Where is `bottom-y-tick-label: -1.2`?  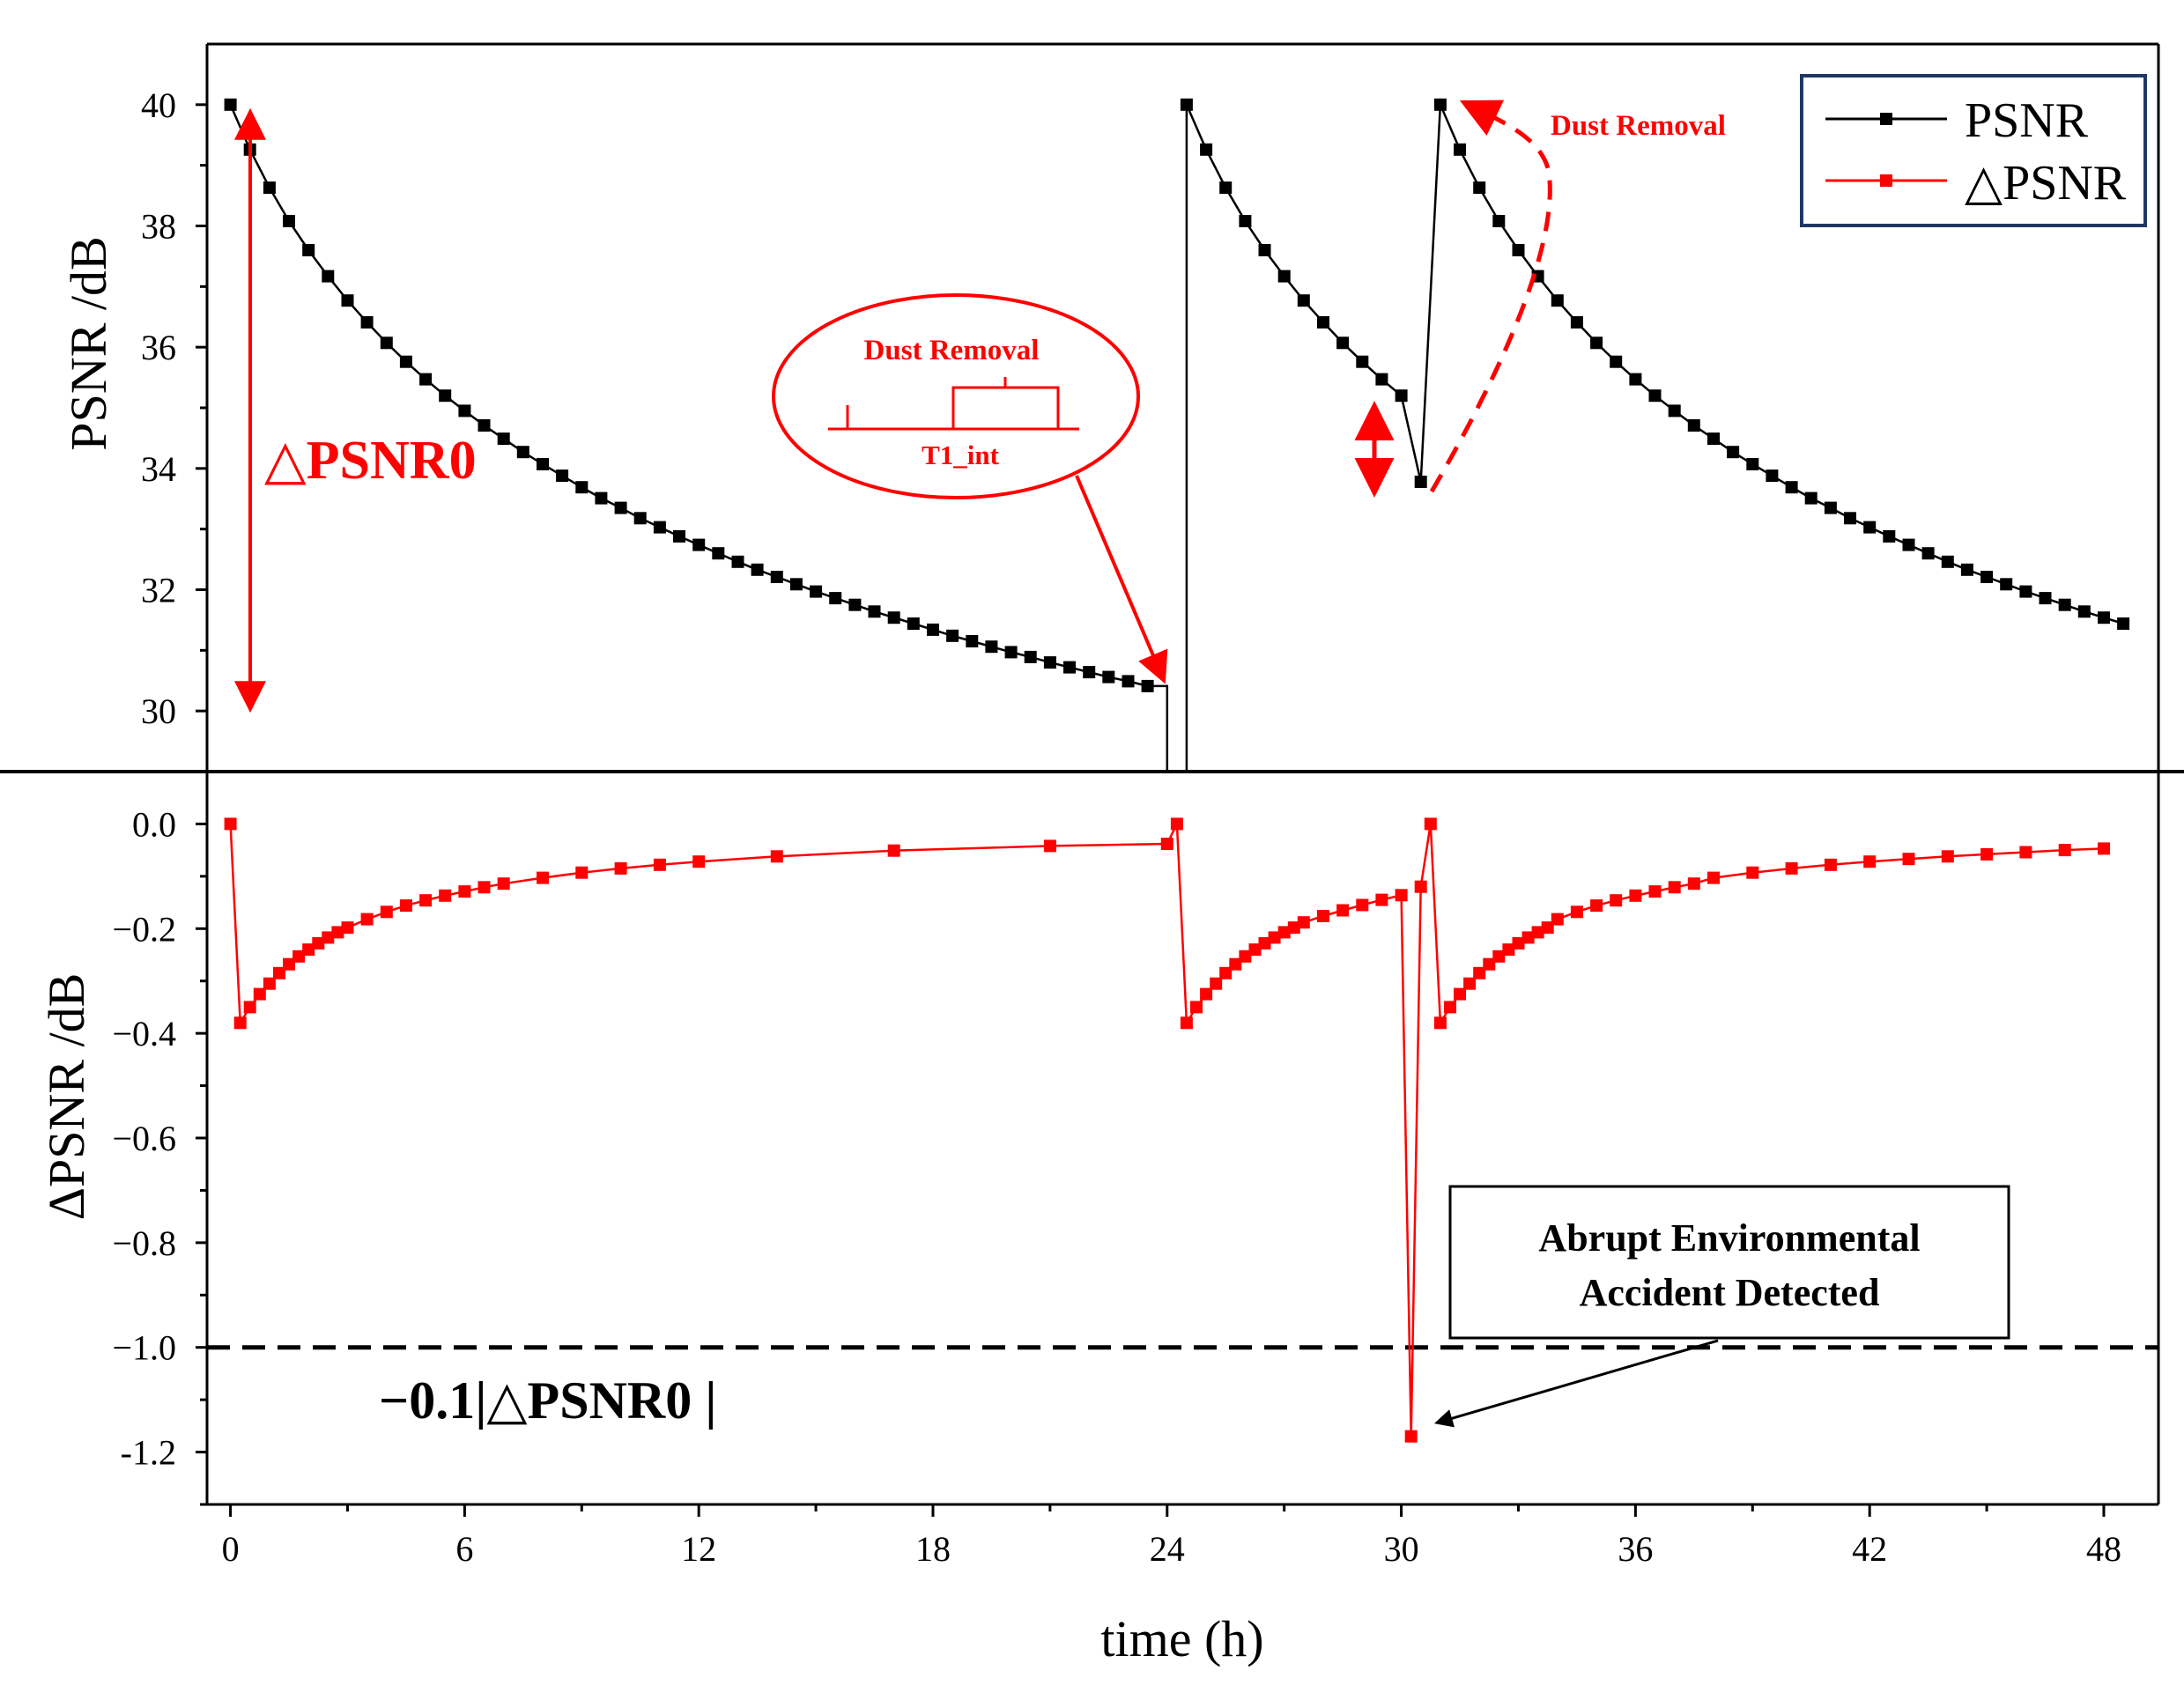
bottom-y-tick-label: -1.2 is located at coordinates (148, 1453).